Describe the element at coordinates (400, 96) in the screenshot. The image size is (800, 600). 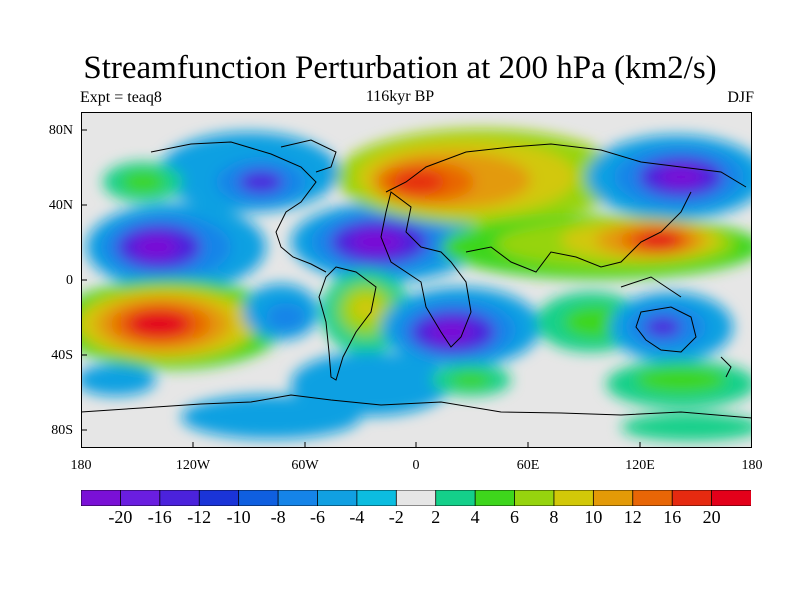
I see `period-label: 116kyr BP` at that location.